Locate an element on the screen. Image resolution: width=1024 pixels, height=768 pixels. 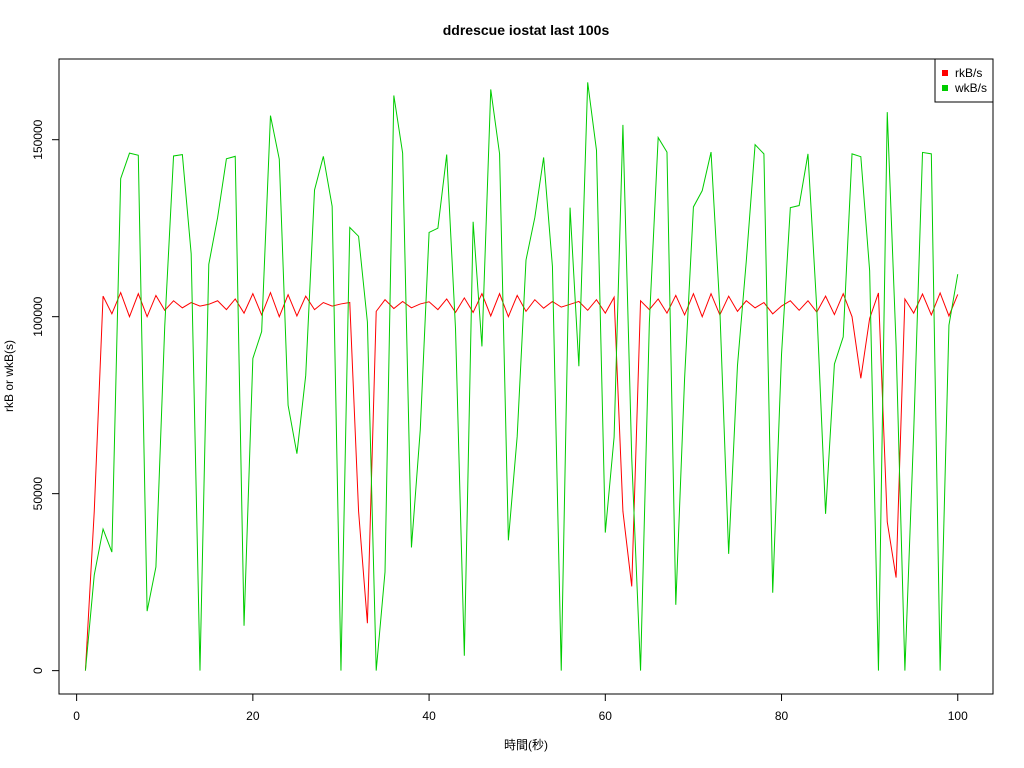
chart-title: ddrescue iostat last 100s is located at coordinates (526, 30).